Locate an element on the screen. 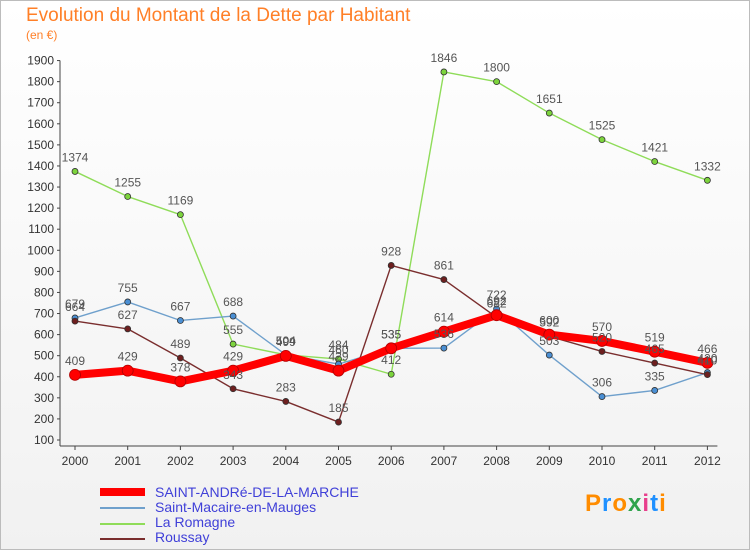 This screenshot has height=550, width=750. data-label: 667 is located at coordinates (180, 306).